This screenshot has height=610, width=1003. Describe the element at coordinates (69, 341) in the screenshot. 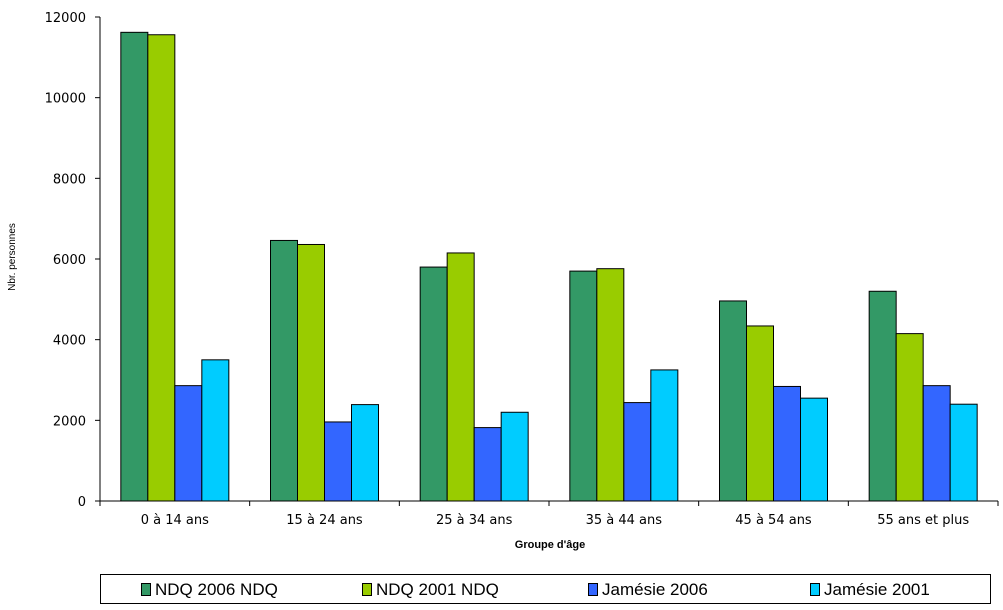

I see `y-tick-label: 4000` at that location.